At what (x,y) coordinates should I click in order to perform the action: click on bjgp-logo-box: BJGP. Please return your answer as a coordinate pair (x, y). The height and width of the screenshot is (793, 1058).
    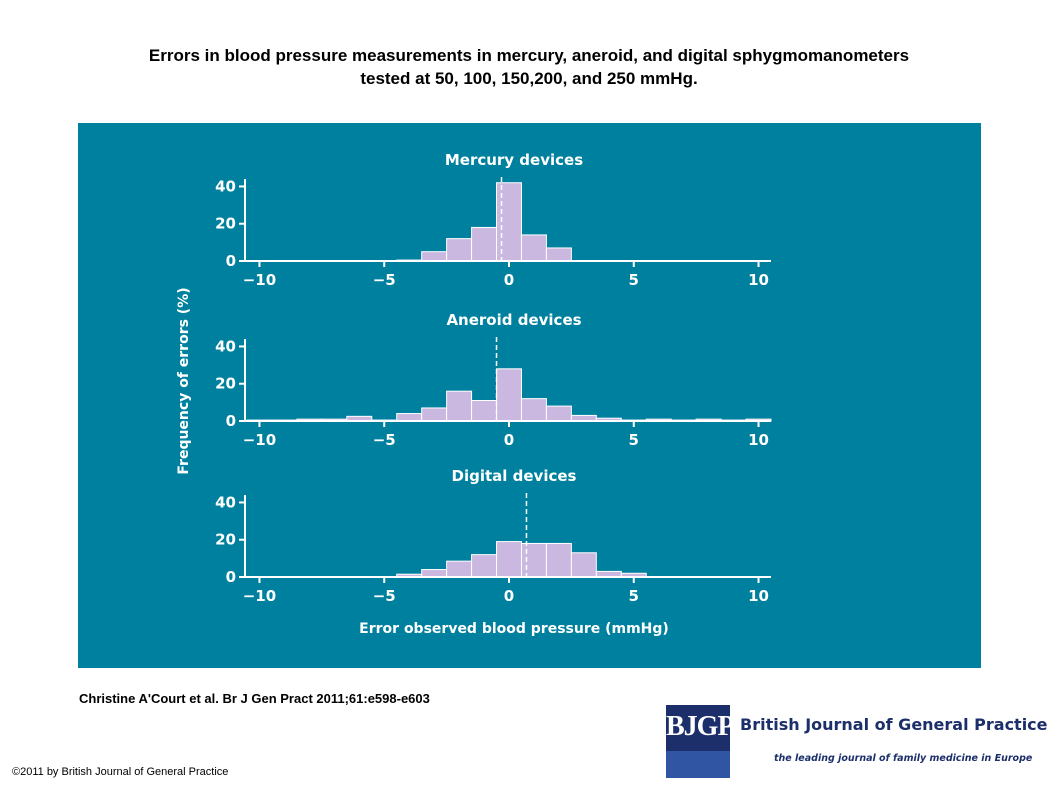
    Looking at the image, I should click on (700, 741).